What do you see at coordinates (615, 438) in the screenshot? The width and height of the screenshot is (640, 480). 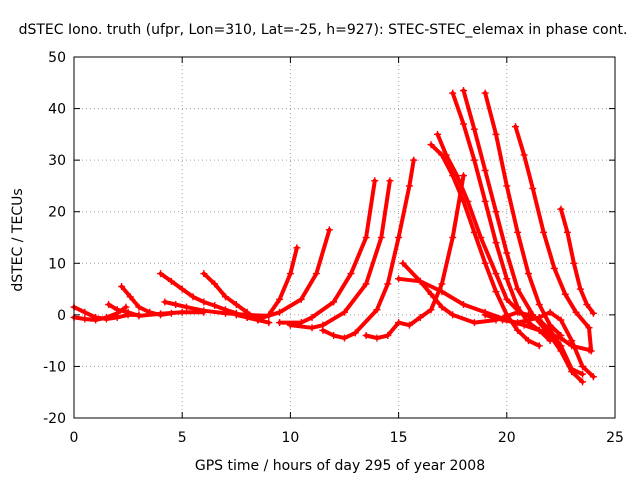 I see `x-tick-label: 25` at bounding box center [615, 438].